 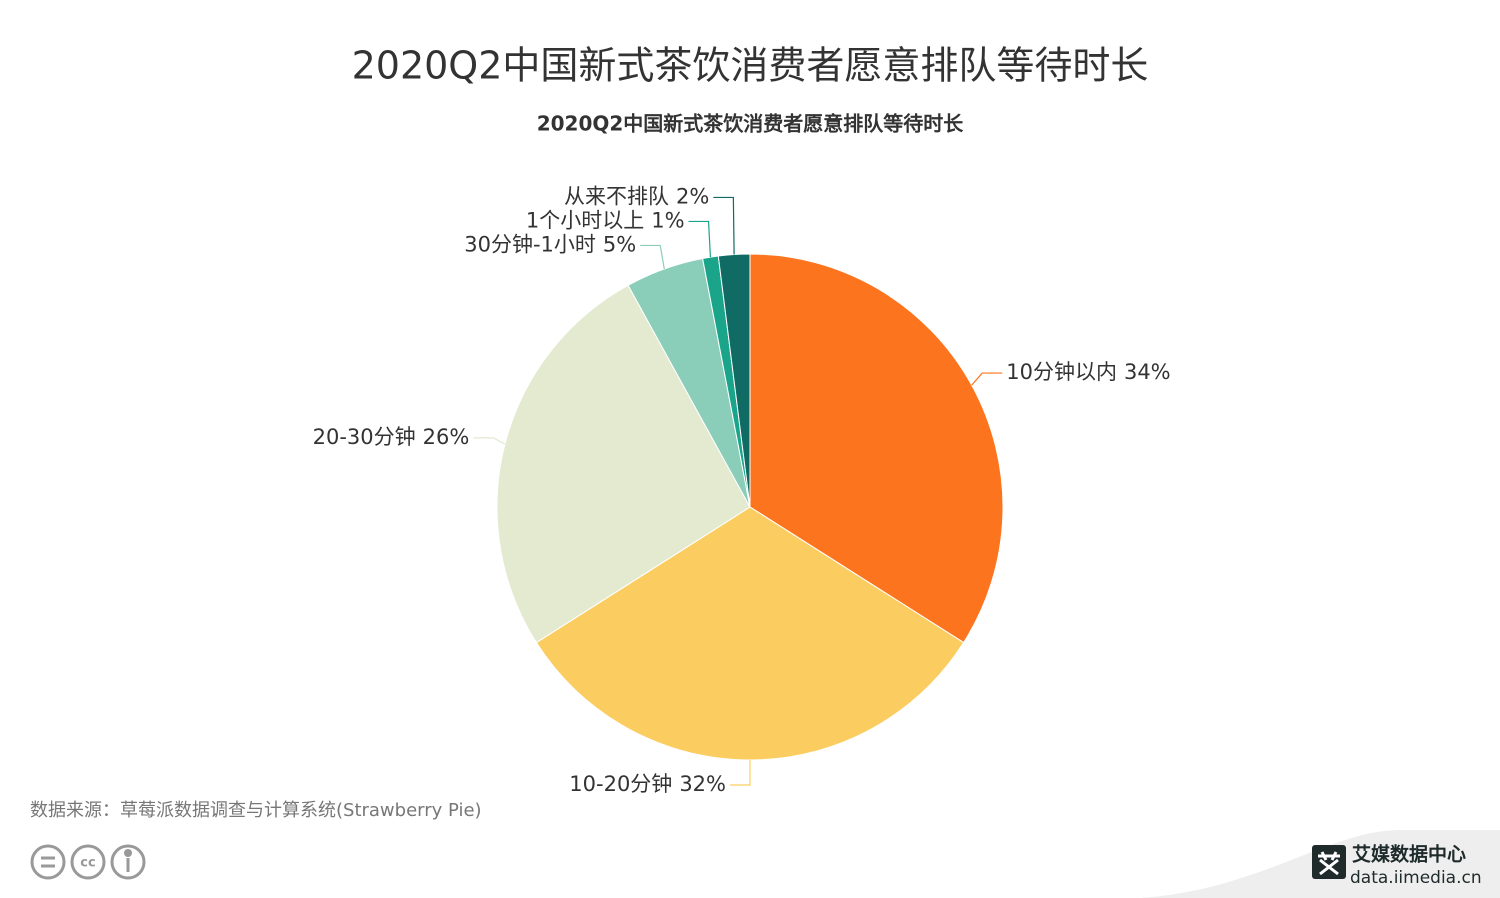 What do you see at coordinates (619, 244) in the screenshot?
I see `slice-label-value: 5%` at bounding box center [619, 244].